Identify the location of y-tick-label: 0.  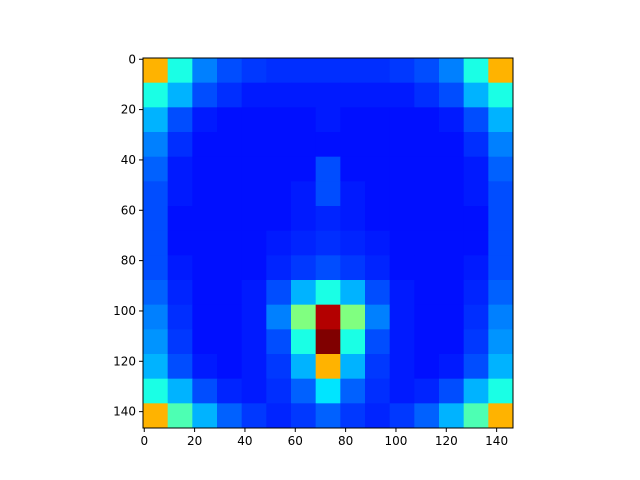
(132, 59).